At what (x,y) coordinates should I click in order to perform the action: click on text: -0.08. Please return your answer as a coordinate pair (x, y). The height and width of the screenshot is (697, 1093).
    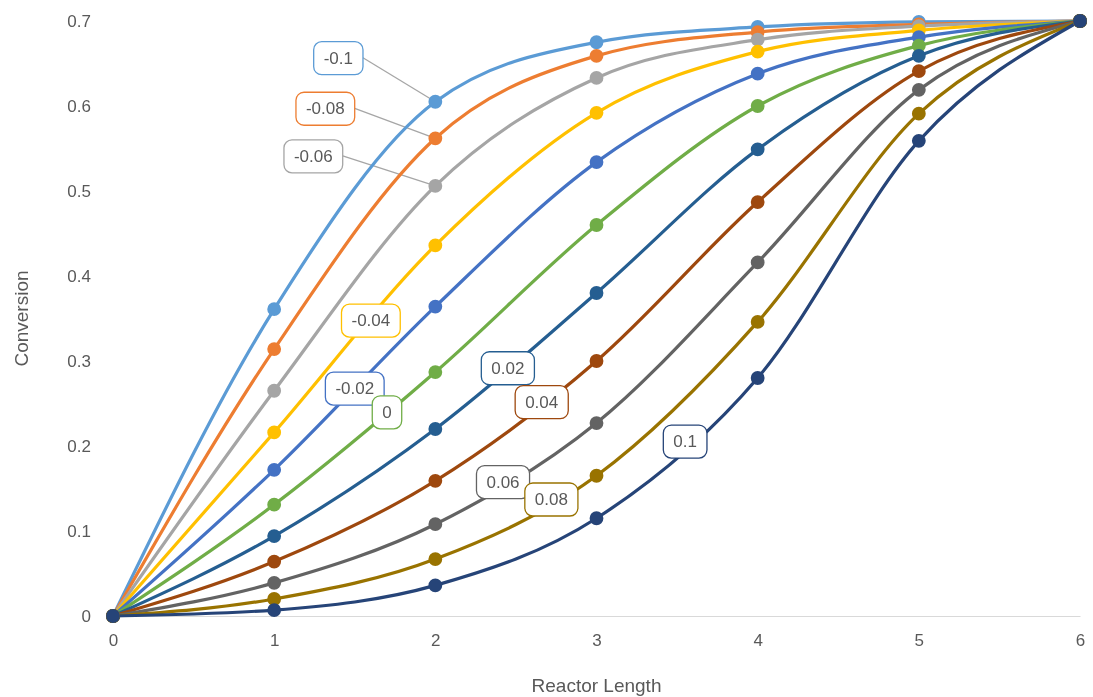
    Looking at the image, I should click on (325, 109).